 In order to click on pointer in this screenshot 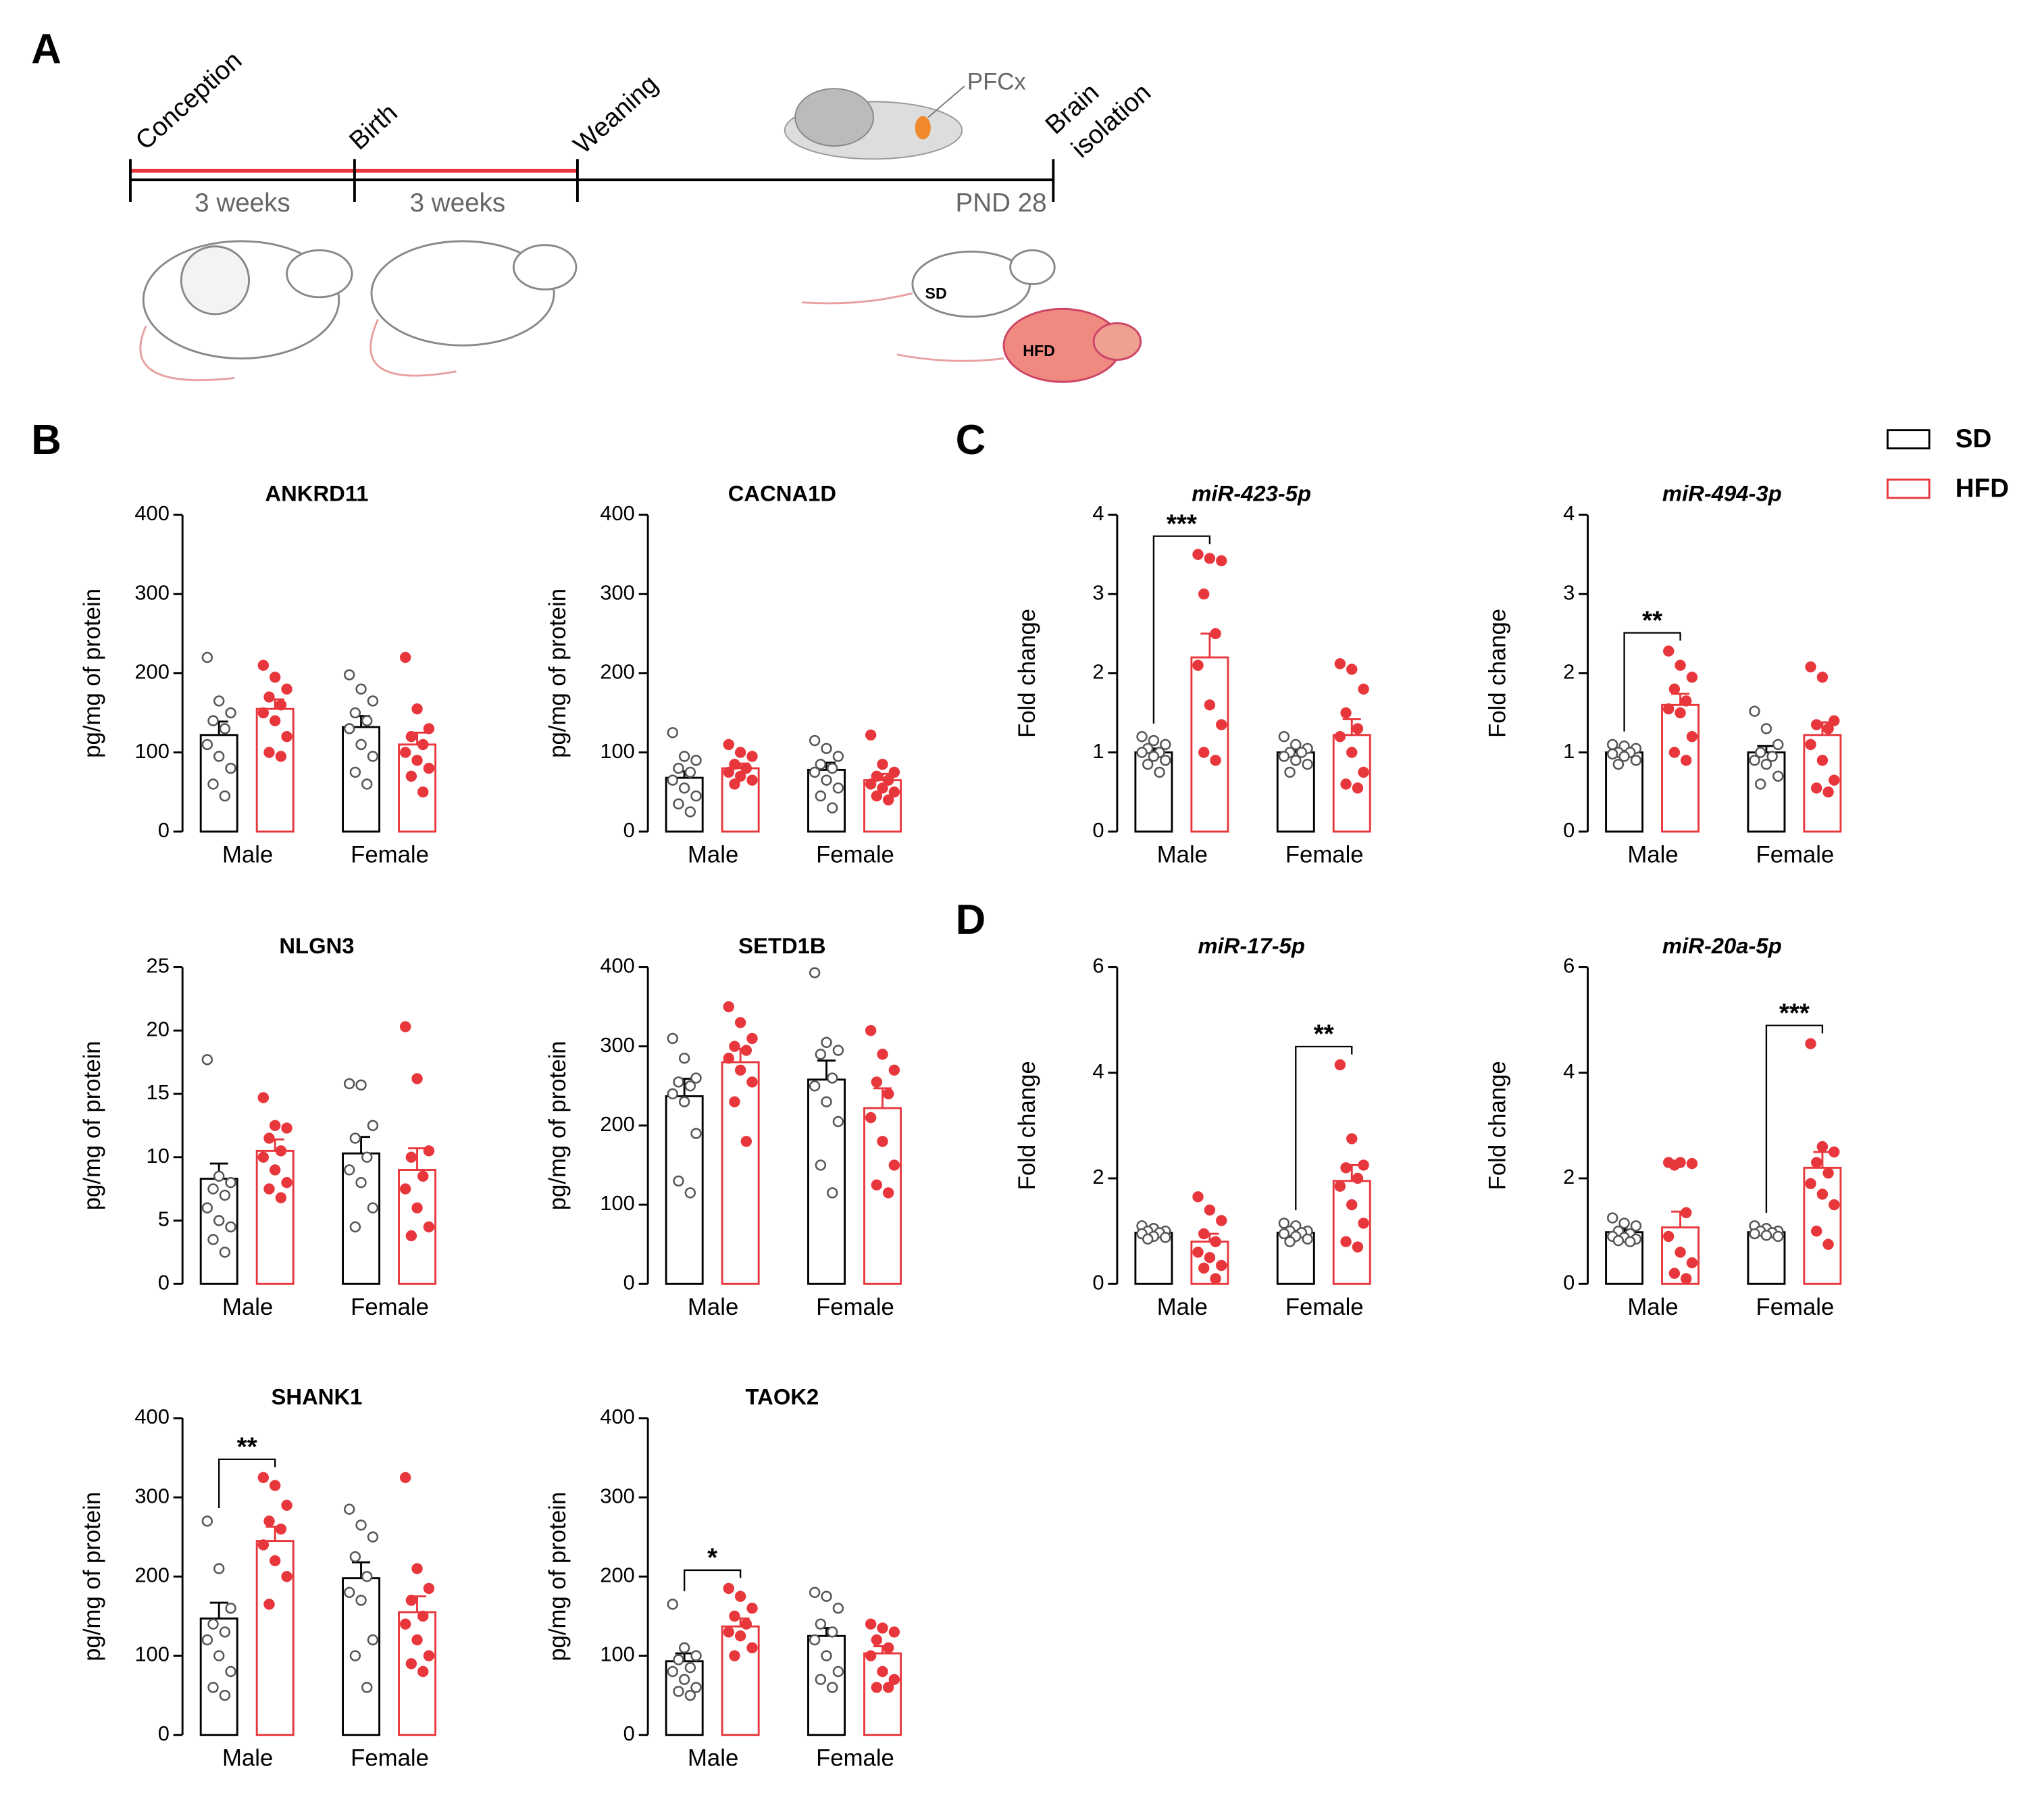, I will do `click(946, 101)`.